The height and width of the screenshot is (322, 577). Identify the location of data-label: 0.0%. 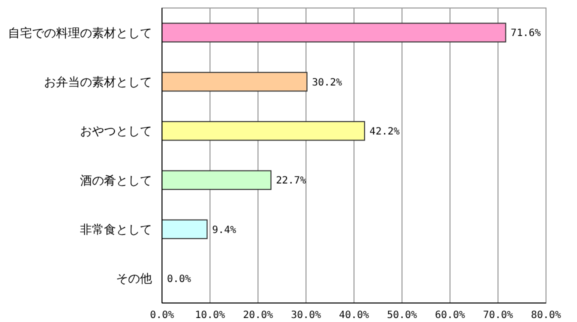
(179, 279).